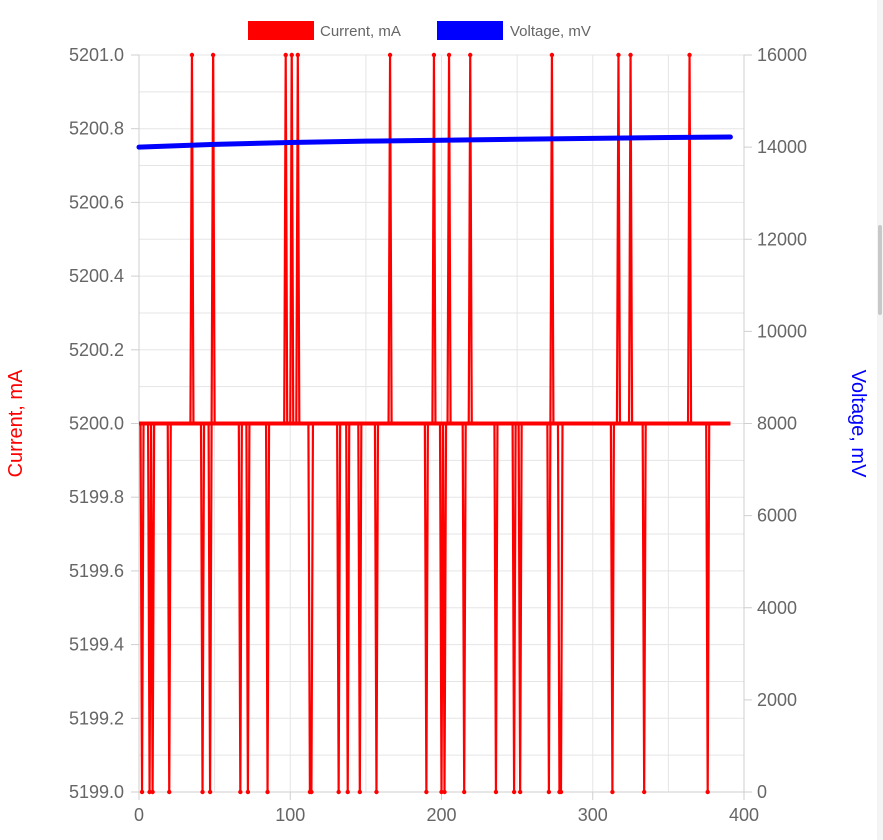 The height and width of the screenshot is (840, 883). What do you see at coordinates (880, 420) in the screenshot?
I see `vertical-scrollbar` at bounding box center [880, 420].